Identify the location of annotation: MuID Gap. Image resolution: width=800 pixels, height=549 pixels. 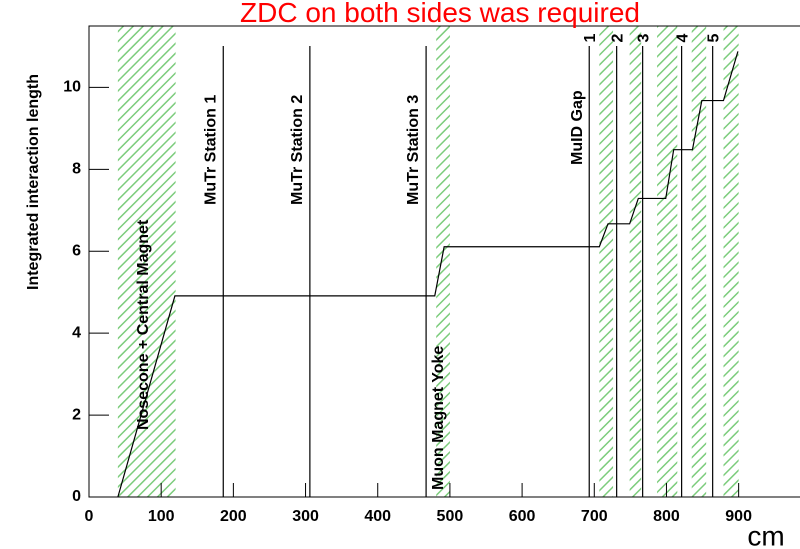
(577, 127).